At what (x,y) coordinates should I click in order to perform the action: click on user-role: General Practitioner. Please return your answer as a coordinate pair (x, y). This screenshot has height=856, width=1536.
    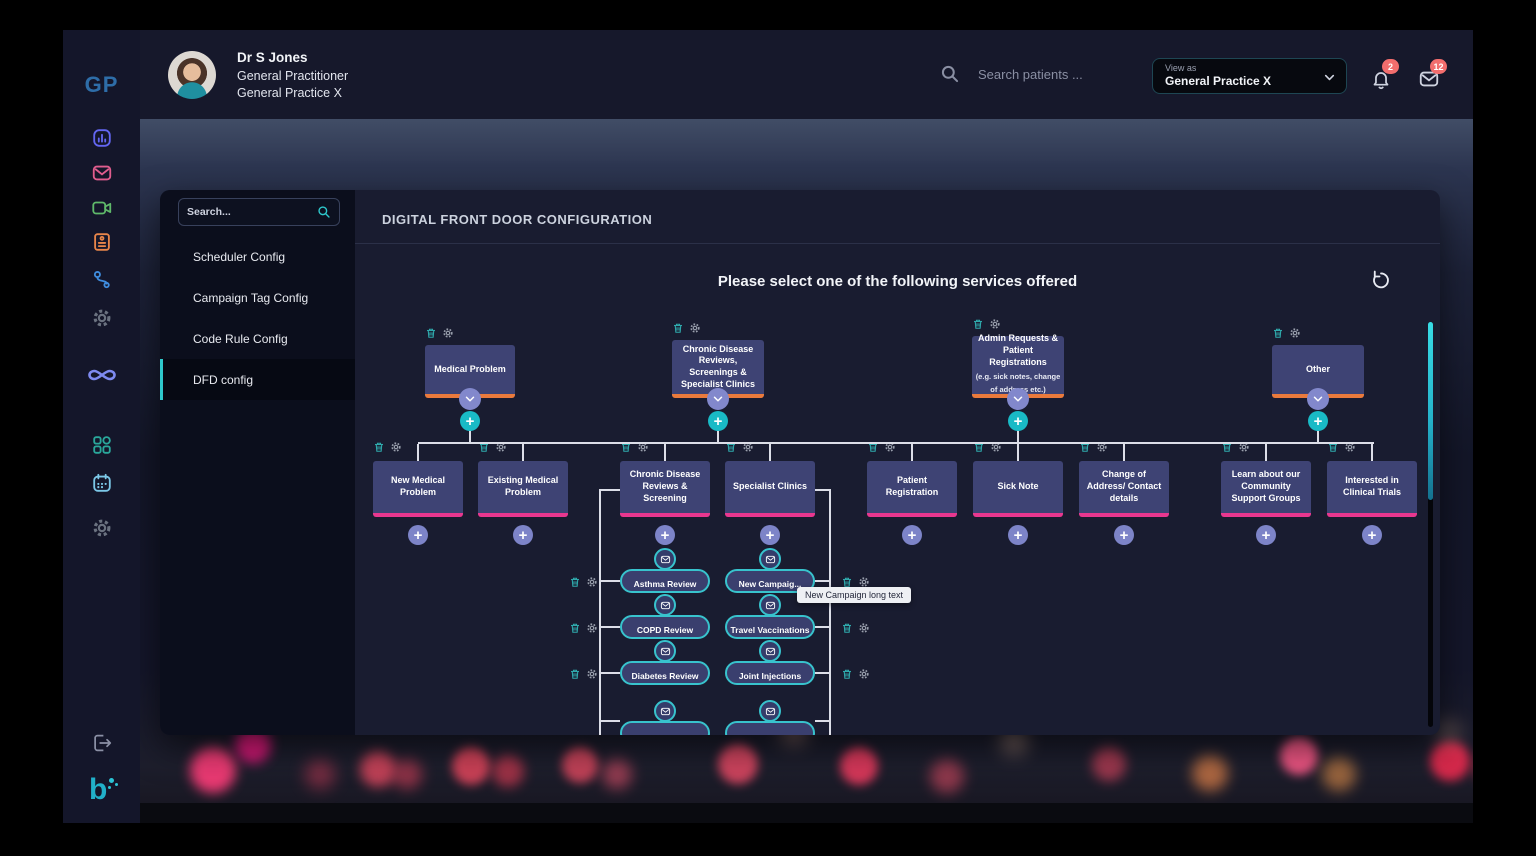
    Looking at the image, I should click on (293, 76).